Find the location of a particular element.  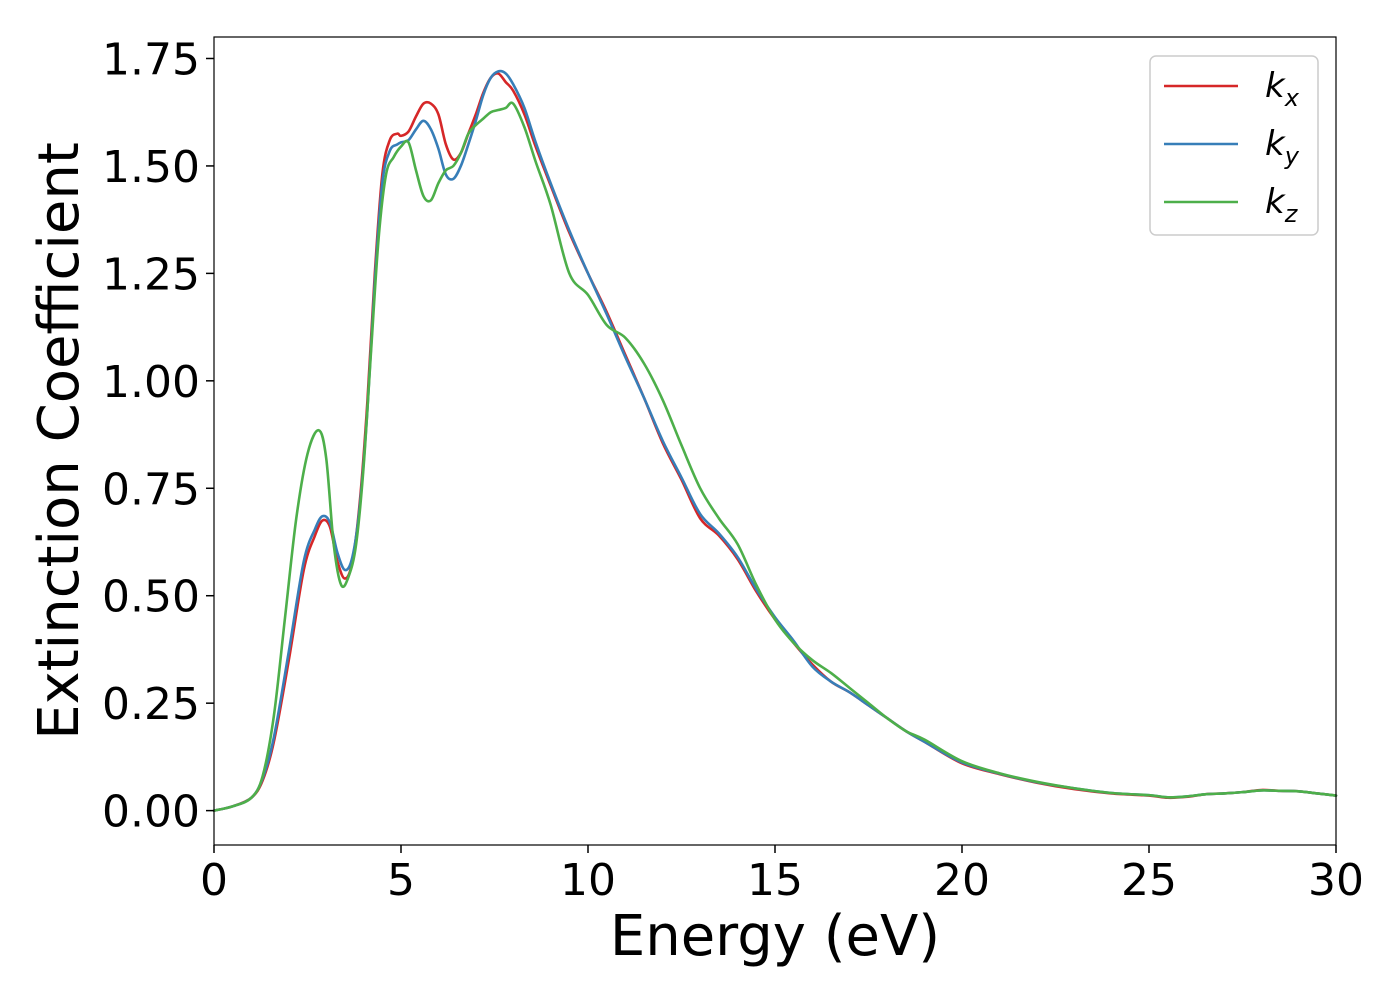

y-tick-label: 1.75 is located at coordinates (151, 59).